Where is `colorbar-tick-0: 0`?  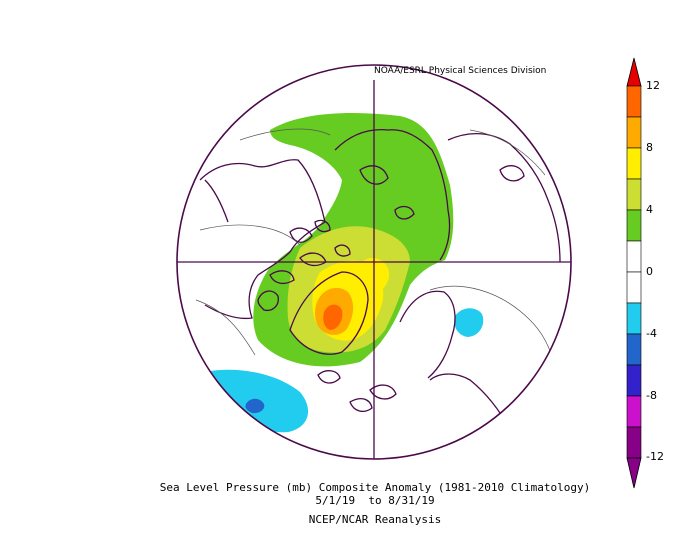 colorbar-tick-0: 0 is located at coordinates (649, 271).